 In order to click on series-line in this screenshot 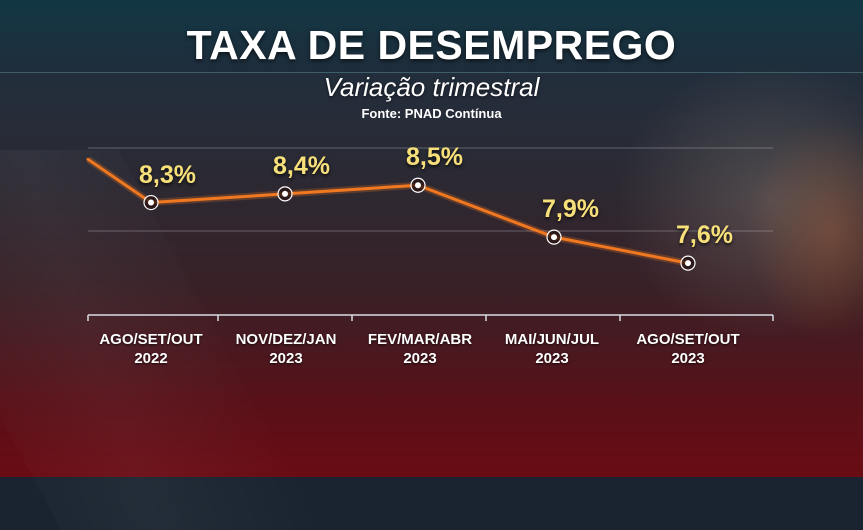, I will do `click(388, 211)`.